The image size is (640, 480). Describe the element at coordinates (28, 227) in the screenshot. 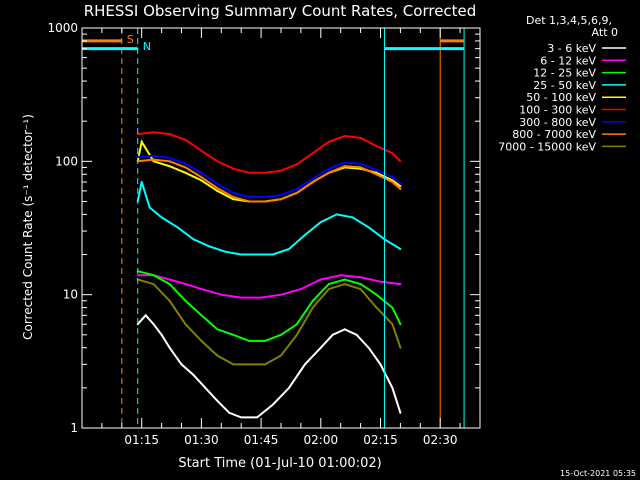

I see `y-axis-label: Corrected Count Rate (s⁻¹ detector⁻¹)` at that location.